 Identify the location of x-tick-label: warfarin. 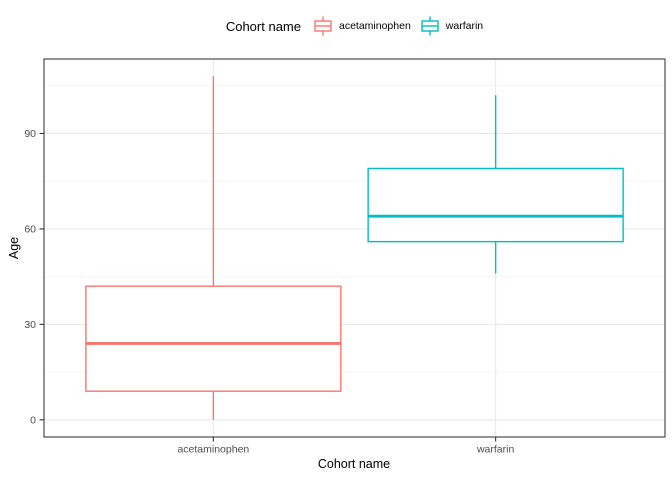
(495, 450).